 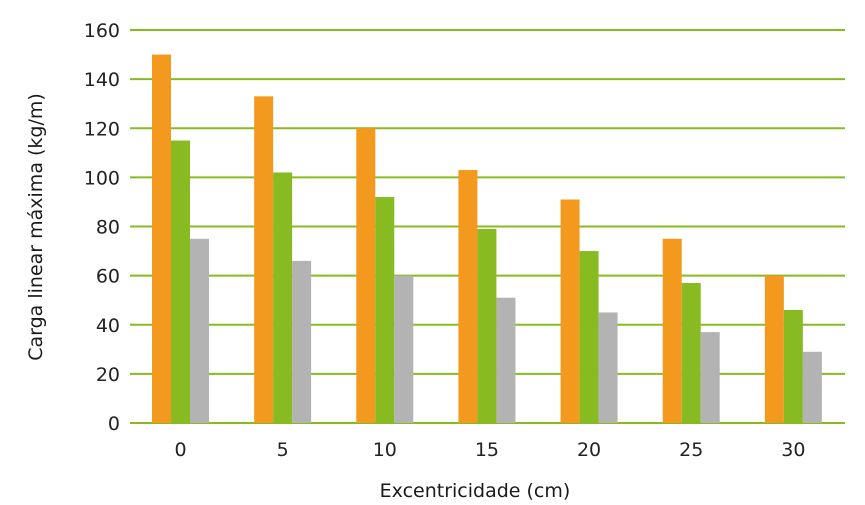 What do you see at coordinates (108, 375) in the screenshot?
I see `y-tick-label: 20` at bounding box center [108, 375].